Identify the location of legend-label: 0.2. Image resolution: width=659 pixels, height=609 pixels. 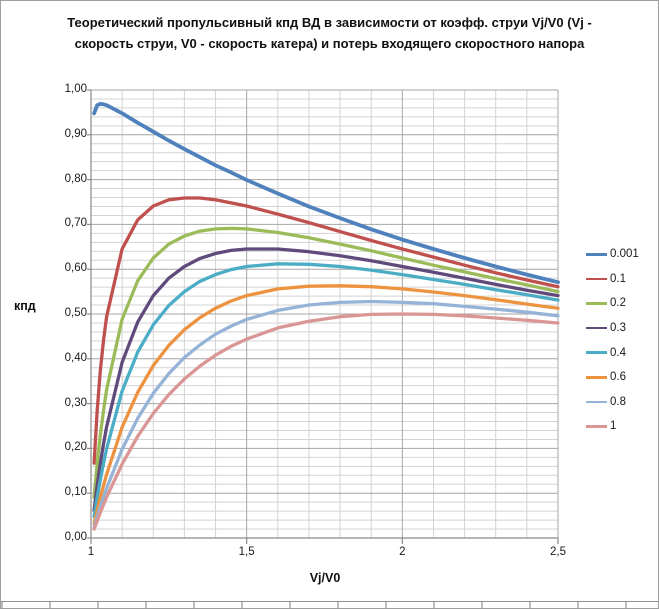
(618, 303).